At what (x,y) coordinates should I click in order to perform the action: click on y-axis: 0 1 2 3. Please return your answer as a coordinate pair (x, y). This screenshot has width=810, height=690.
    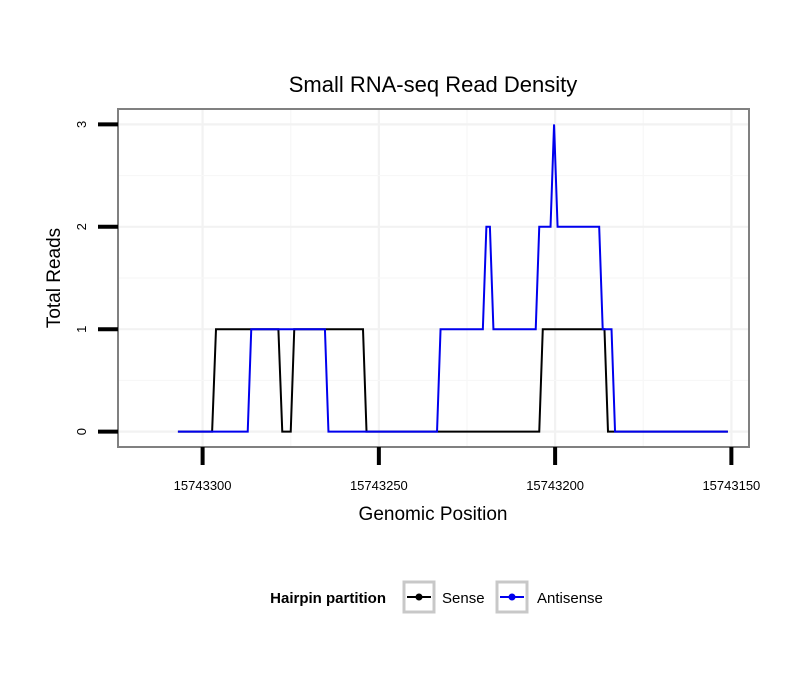
    Looking at the image, I should click on (96, 278).